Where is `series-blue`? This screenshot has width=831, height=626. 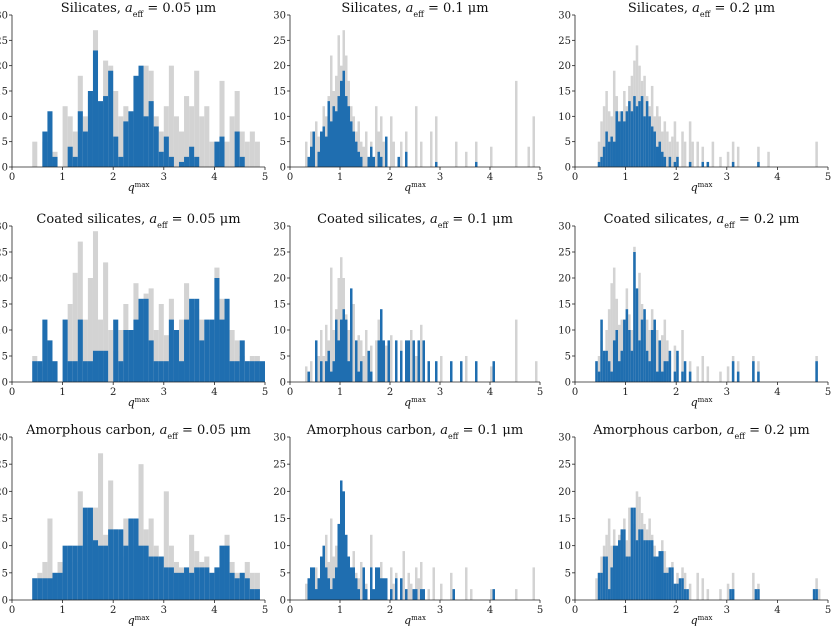
series-blue is located at coordinates (678, 131).